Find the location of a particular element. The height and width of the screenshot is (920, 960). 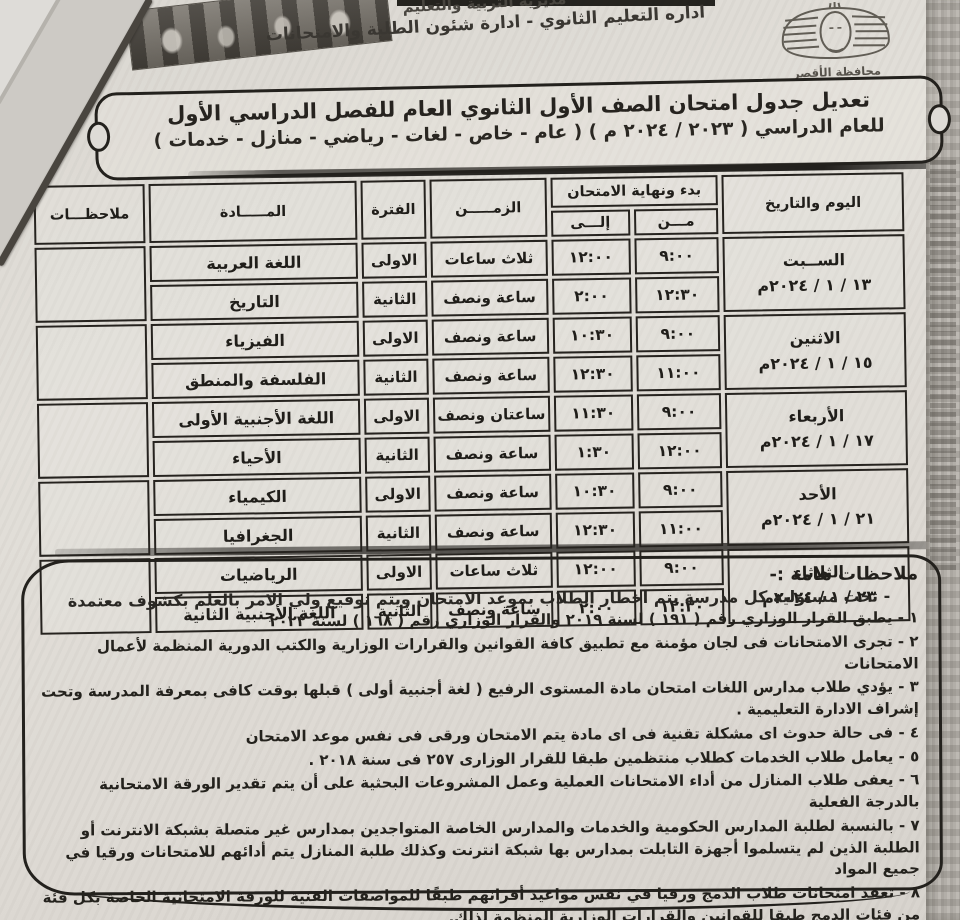

tutankhamun-mask-icon is located at coordinates (835, 30).